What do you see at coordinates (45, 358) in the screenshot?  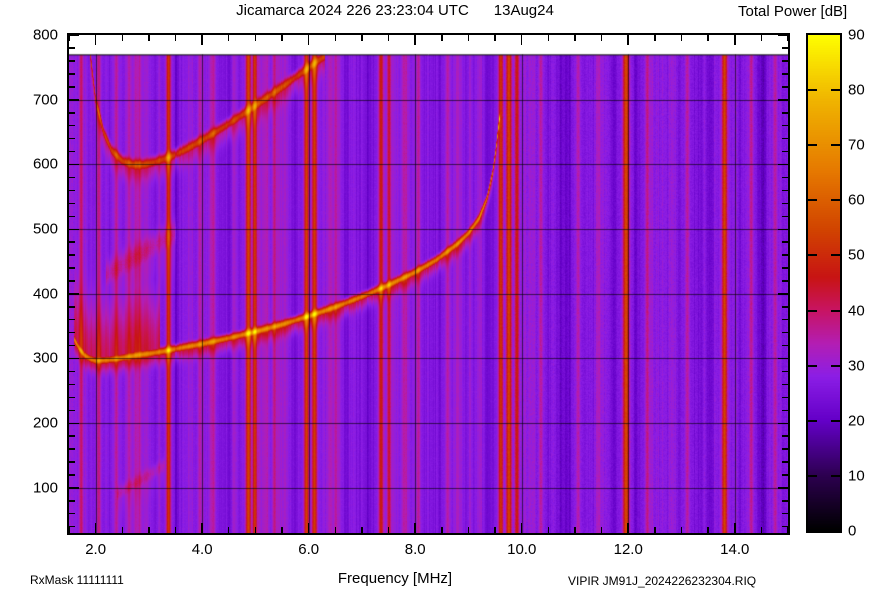 I see `y-tick-label: 300` at bounding box center [45, 358].